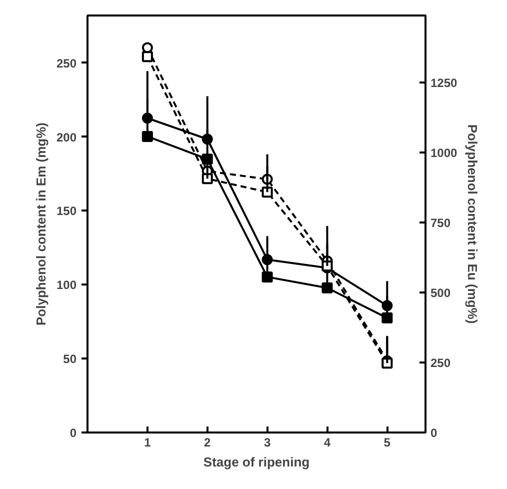  Describe the element at coordinates (256, 462) in the screenshot. I see `x-axis-title: Stage of ripening` at that location.